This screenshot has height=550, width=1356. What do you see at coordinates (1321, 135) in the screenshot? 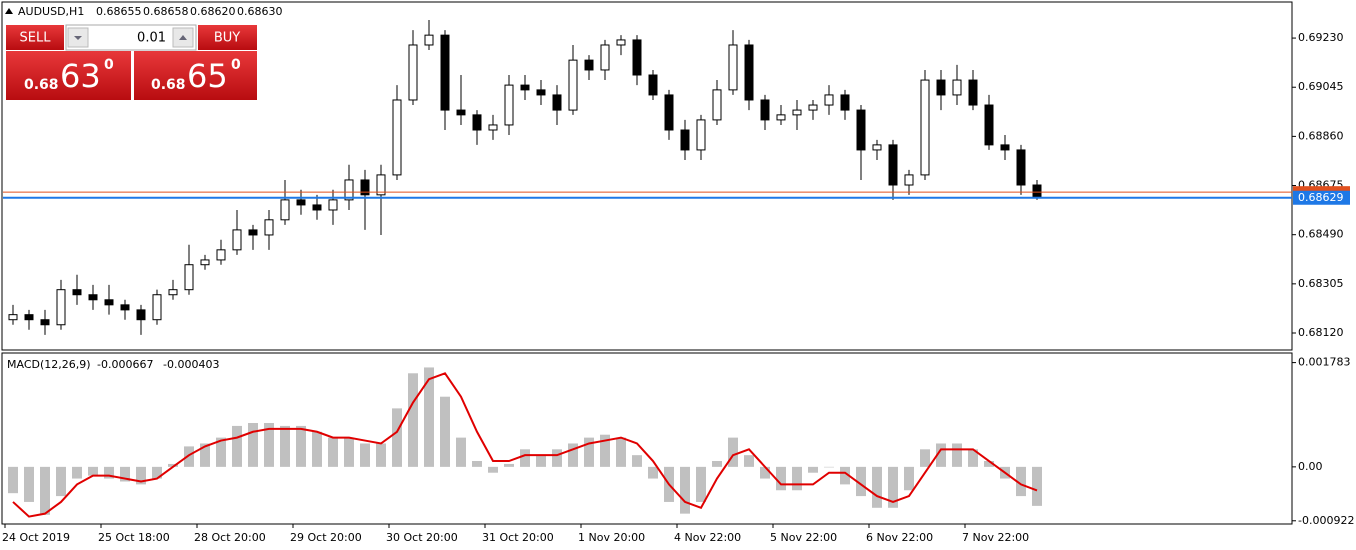
I see `y-tick-label: 0.68860` at bounding box center [1321, 135].